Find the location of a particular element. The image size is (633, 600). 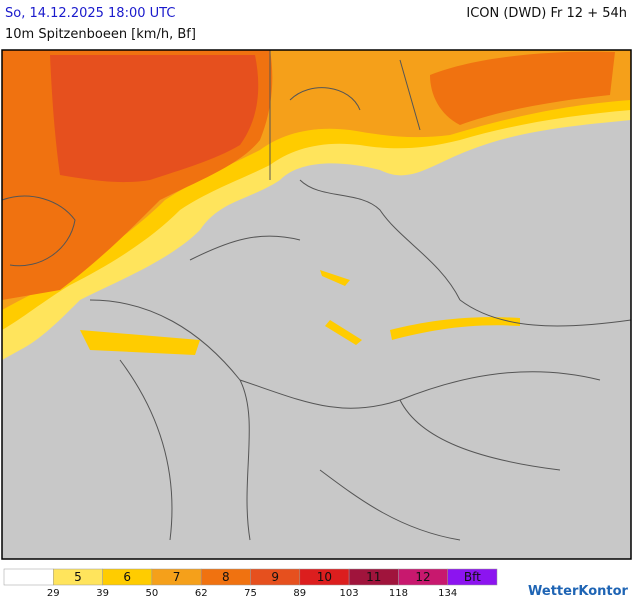

legend-label: 9 is located at coordinates (275, 577).